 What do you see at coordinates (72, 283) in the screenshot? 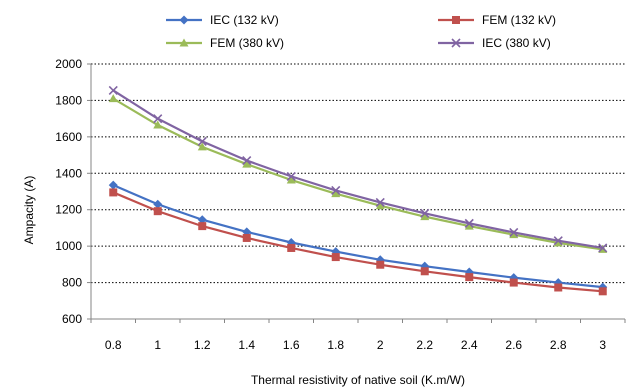
I see `y-tick-label: 800` at bounding box center [72, 283].